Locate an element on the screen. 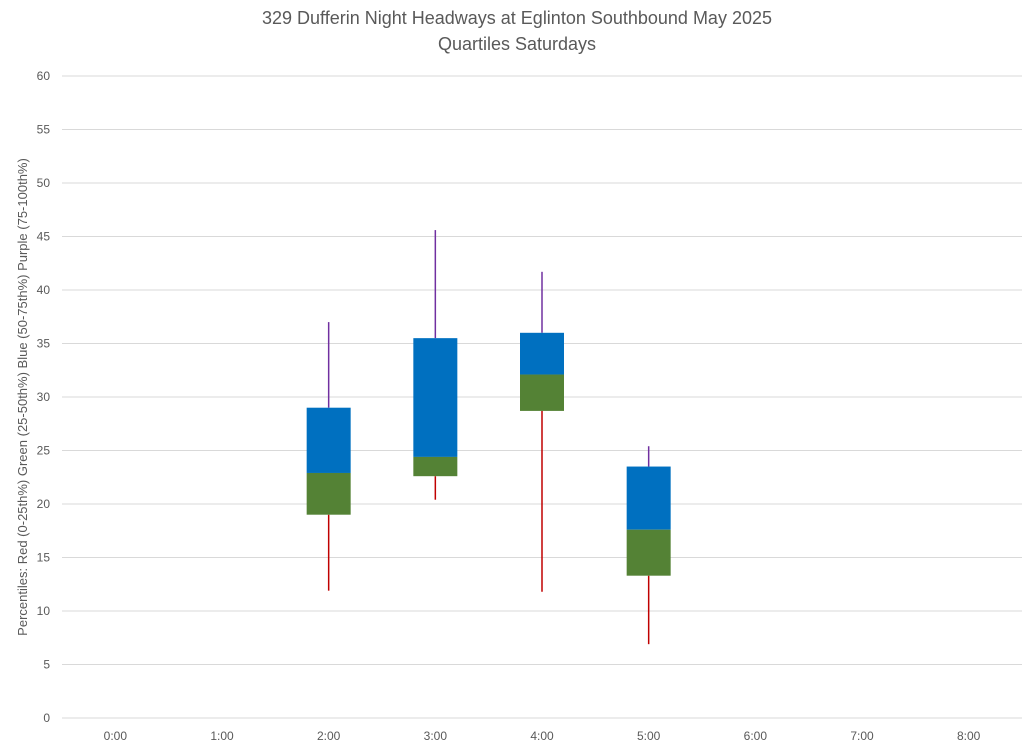 The image size is (1024, 752). x-tick-label: 0:00 is located at coordinates (116, 736).